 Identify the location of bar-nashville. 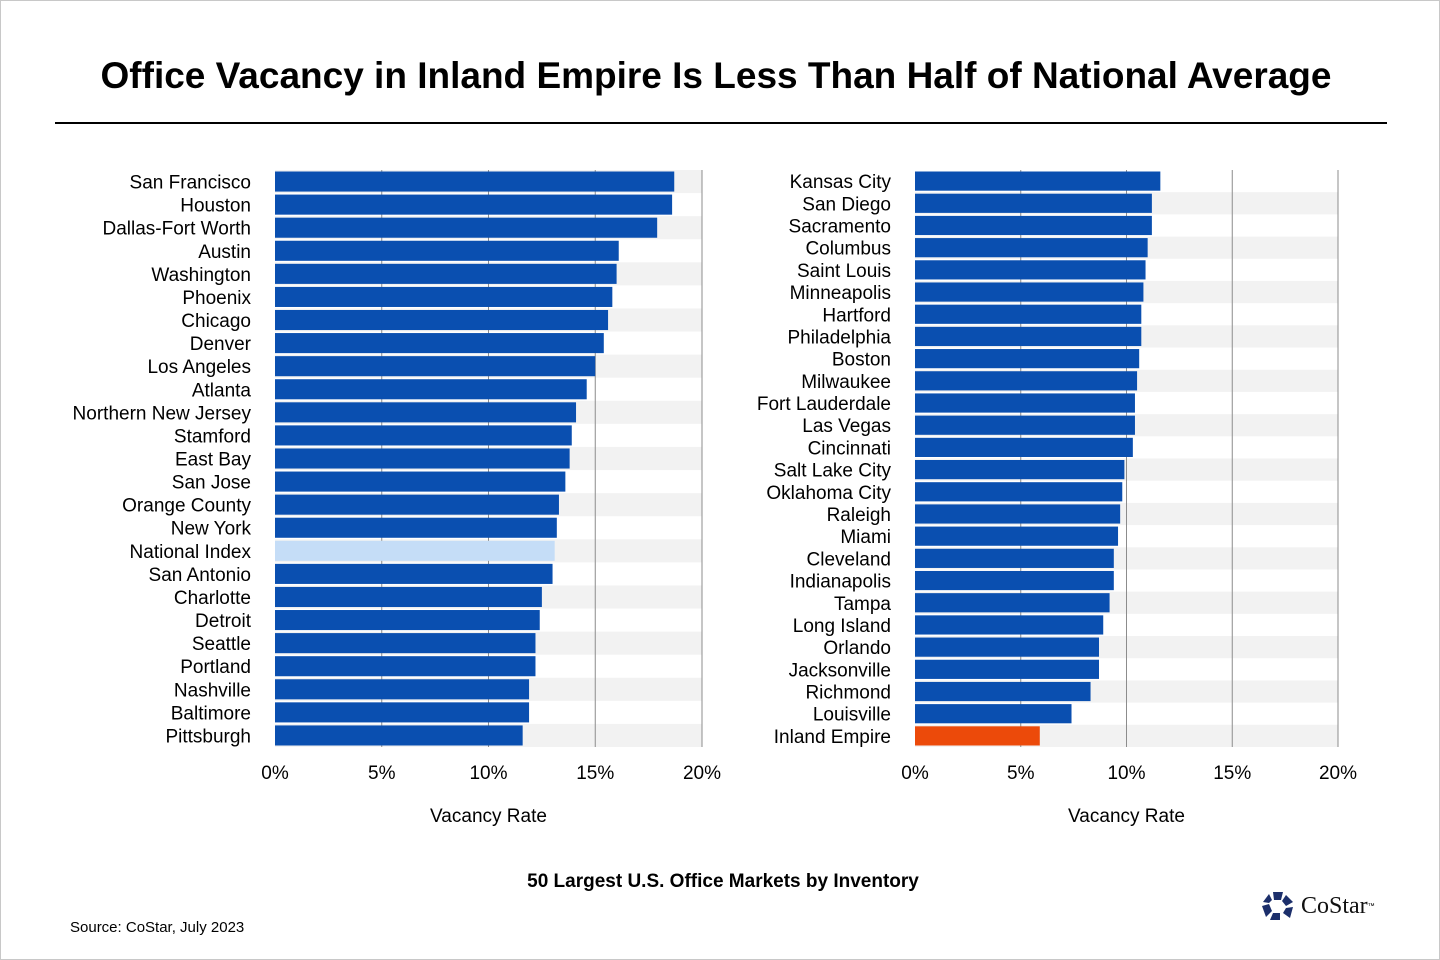
(402, 689).